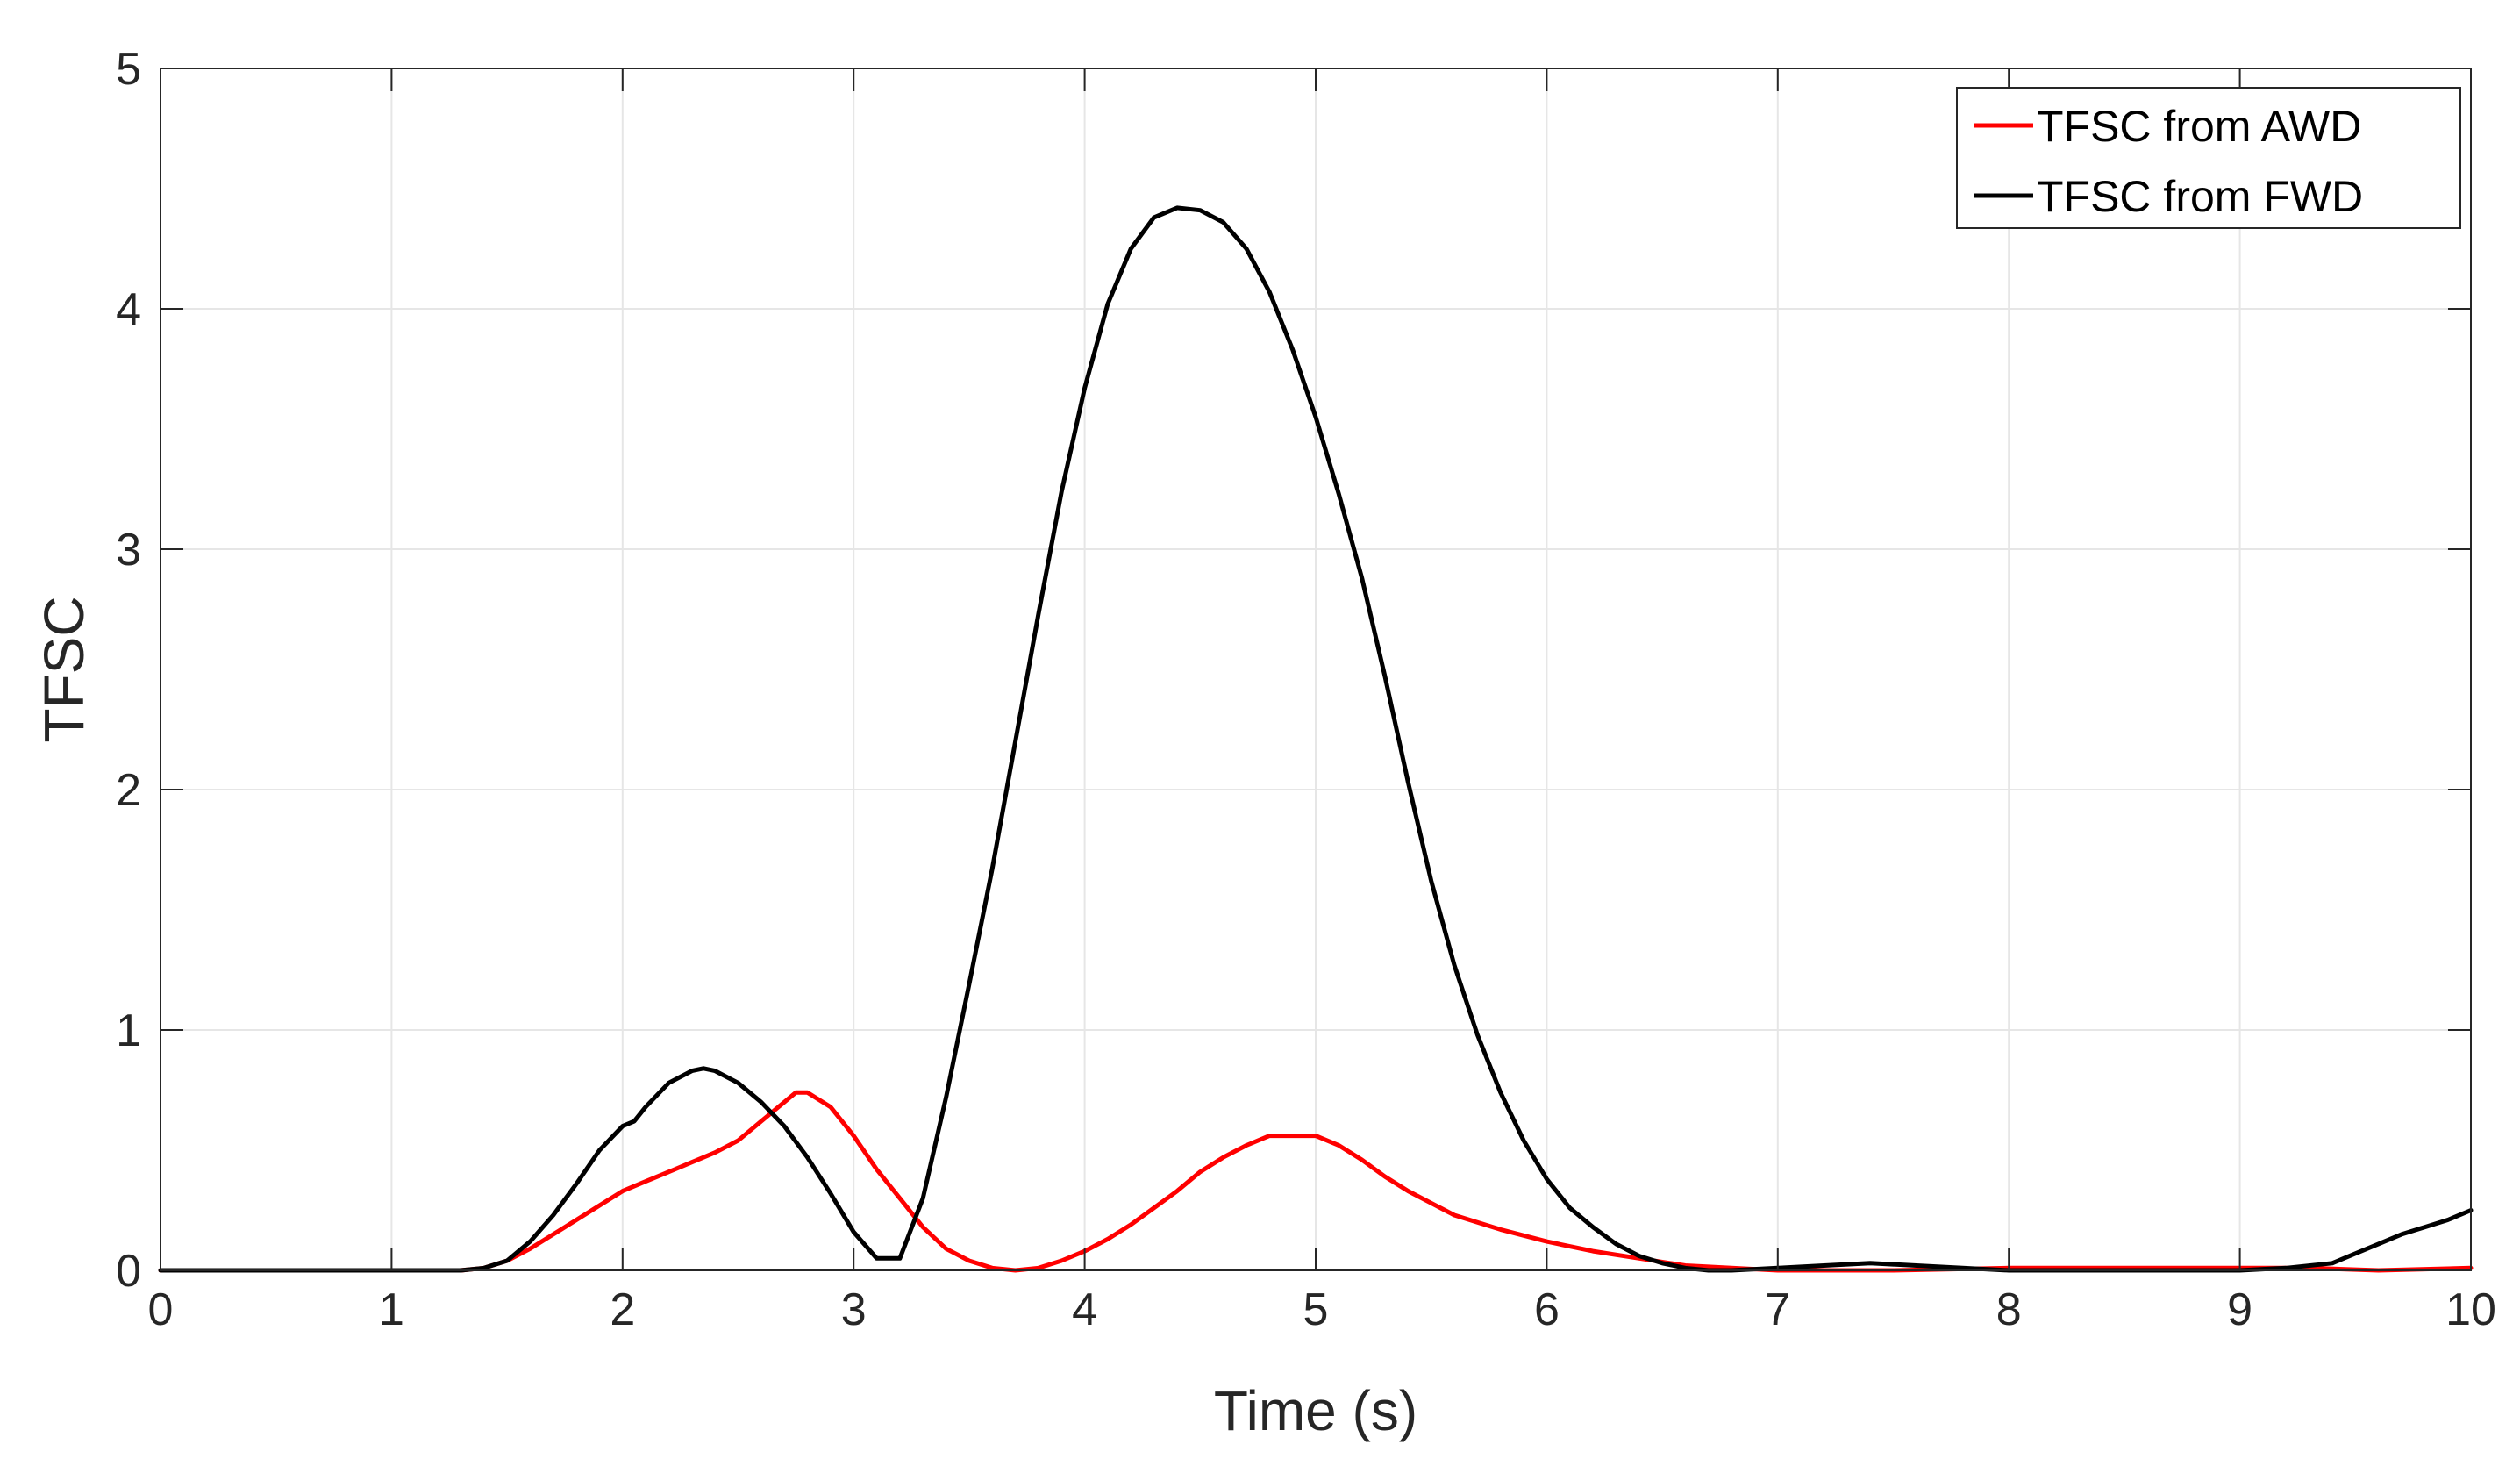  I want to click on x-tick-label: 0, so click(161, 1309).